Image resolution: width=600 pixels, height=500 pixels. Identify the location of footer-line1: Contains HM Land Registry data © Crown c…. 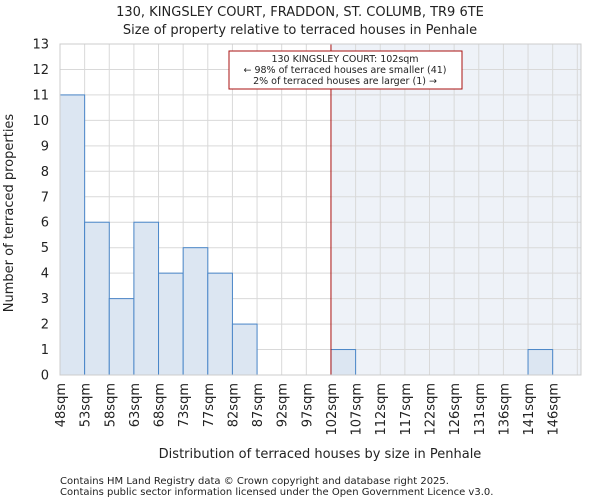
(254, 481).